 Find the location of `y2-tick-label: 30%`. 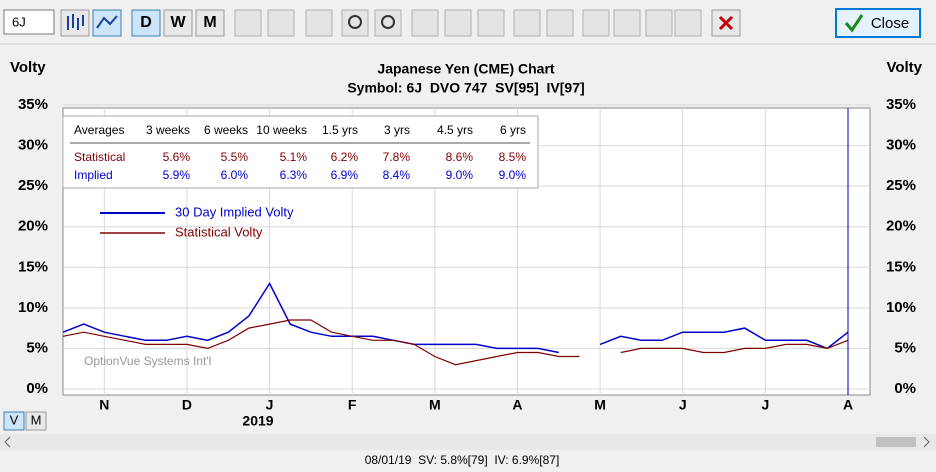

y2-tick-label: 30% is located at coordinates (901, 145).